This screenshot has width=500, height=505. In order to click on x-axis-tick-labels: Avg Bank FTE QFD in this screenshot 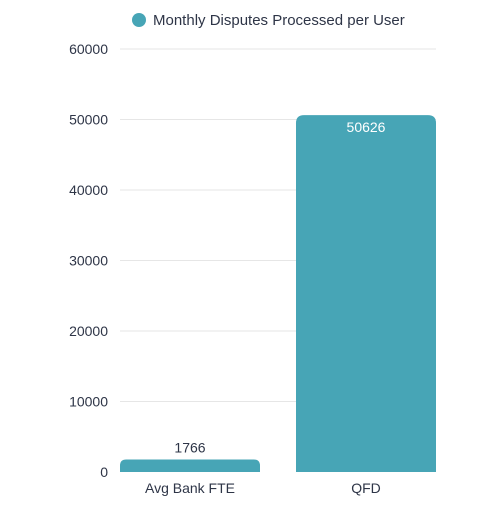, I will do `click(263, 488)`.